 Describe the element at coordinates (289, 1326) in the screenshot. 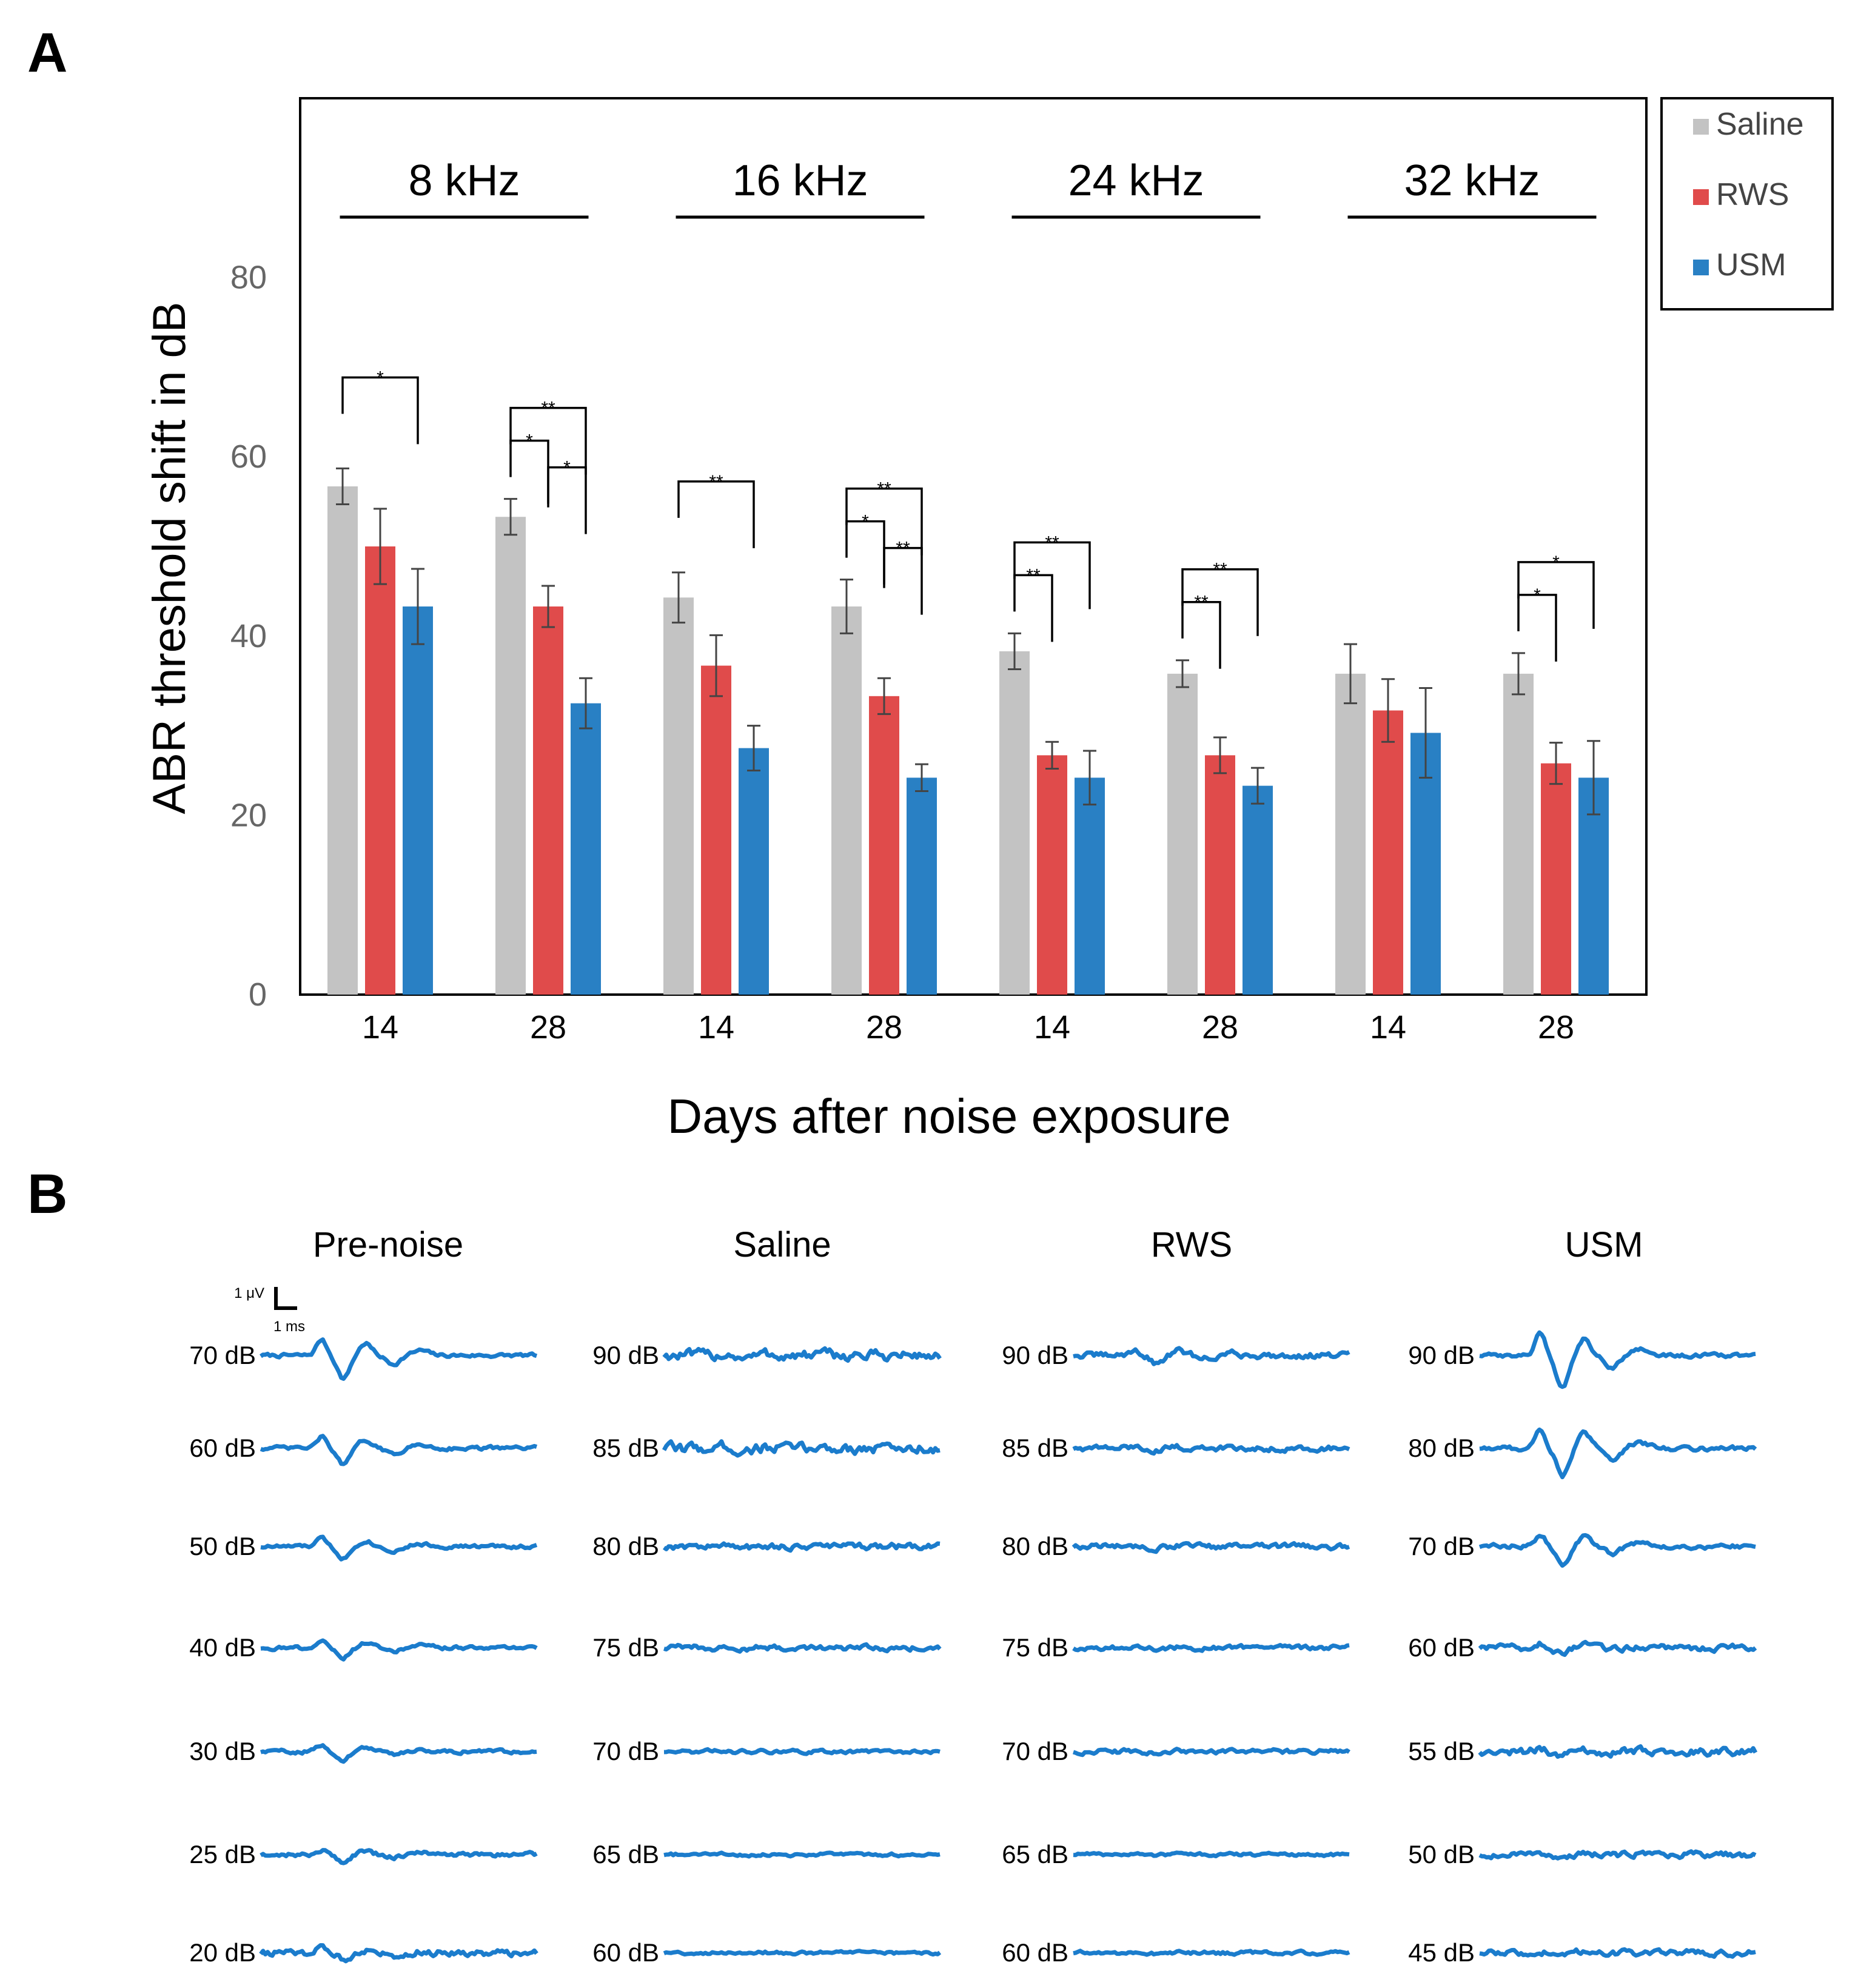

I see `scale-bar-time: 1 ms` at that location.